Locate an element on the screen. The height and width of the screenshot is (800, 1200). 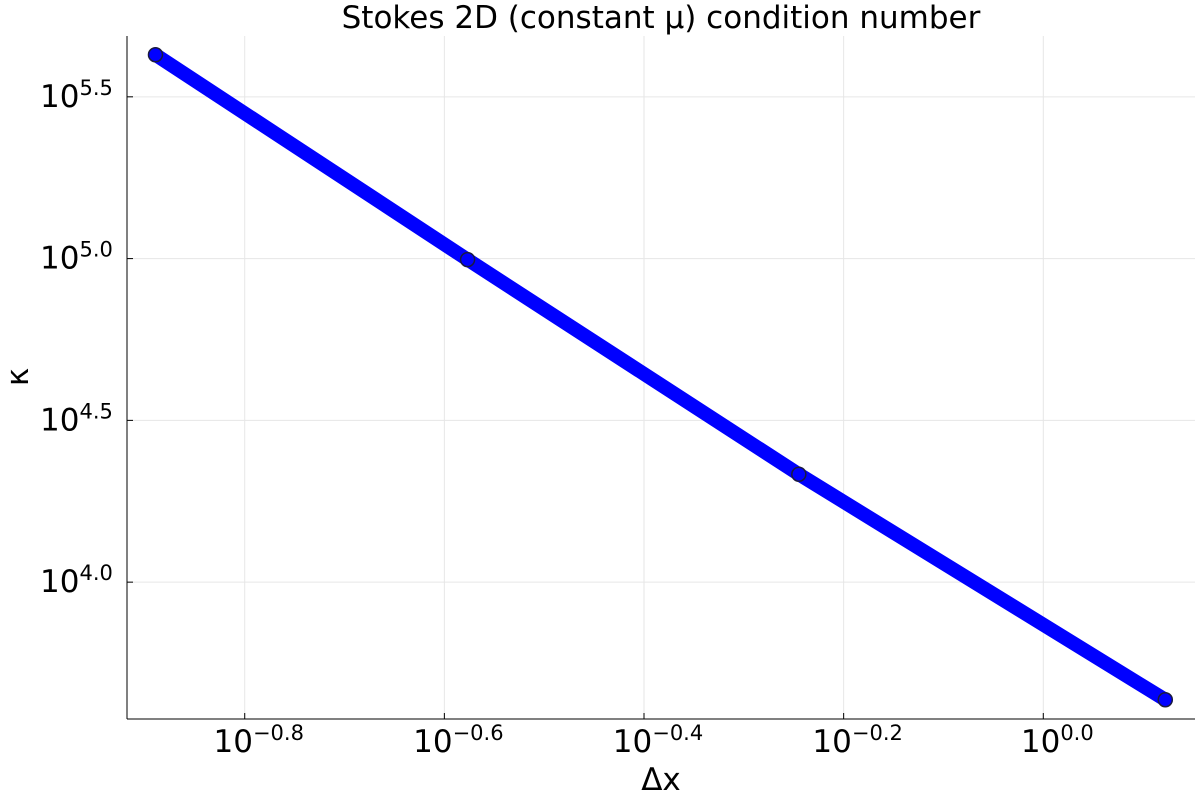
tick-label: 10−0.8 is located at coordinates (258, 740).